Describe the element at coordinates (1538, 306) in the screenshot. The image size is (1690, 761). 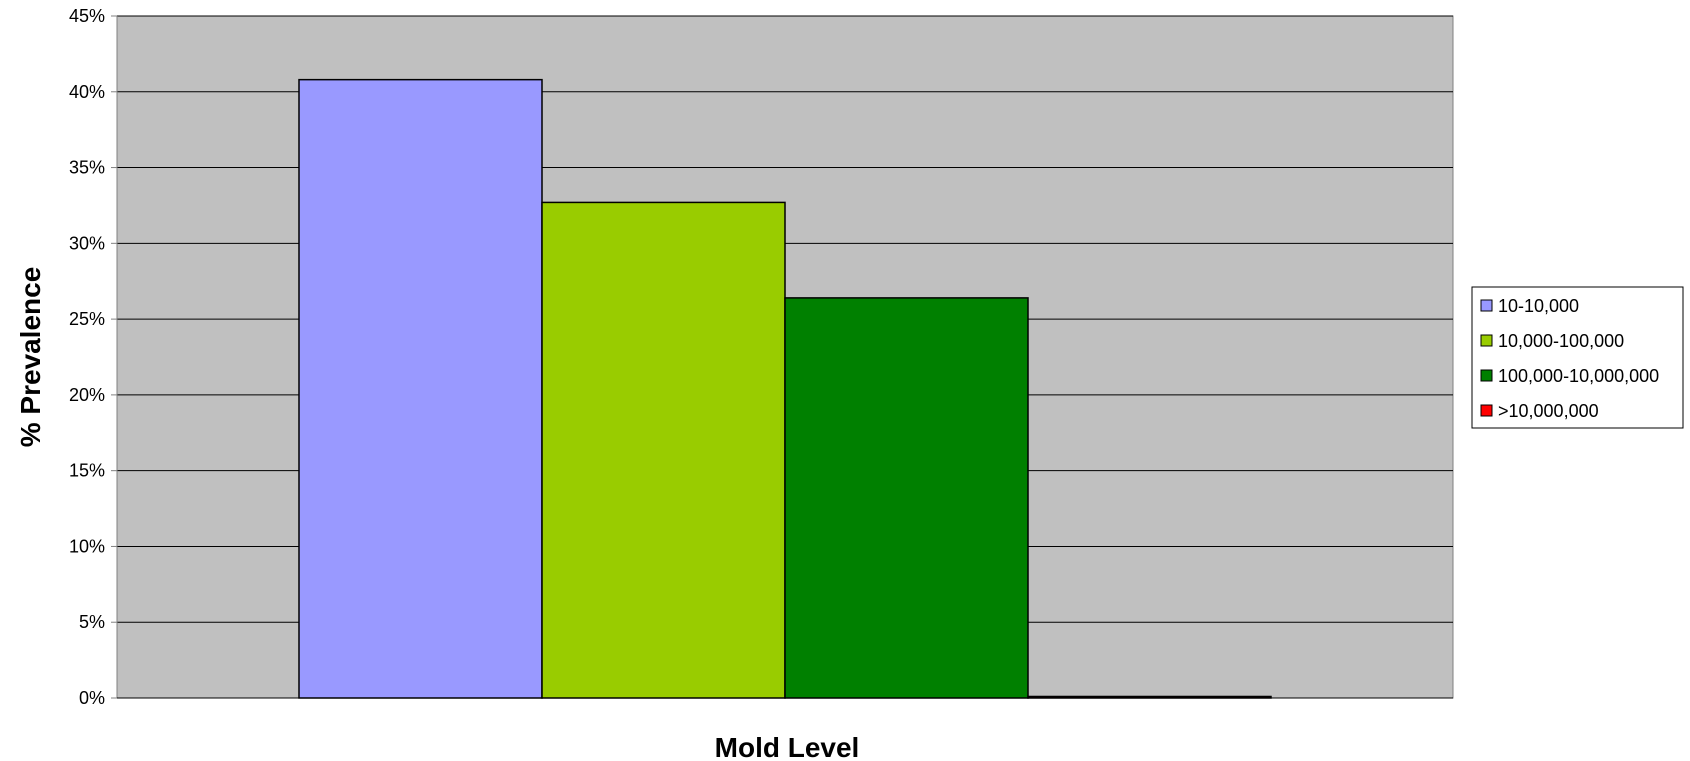
I see `legend-label: 10-10,000` at that location.